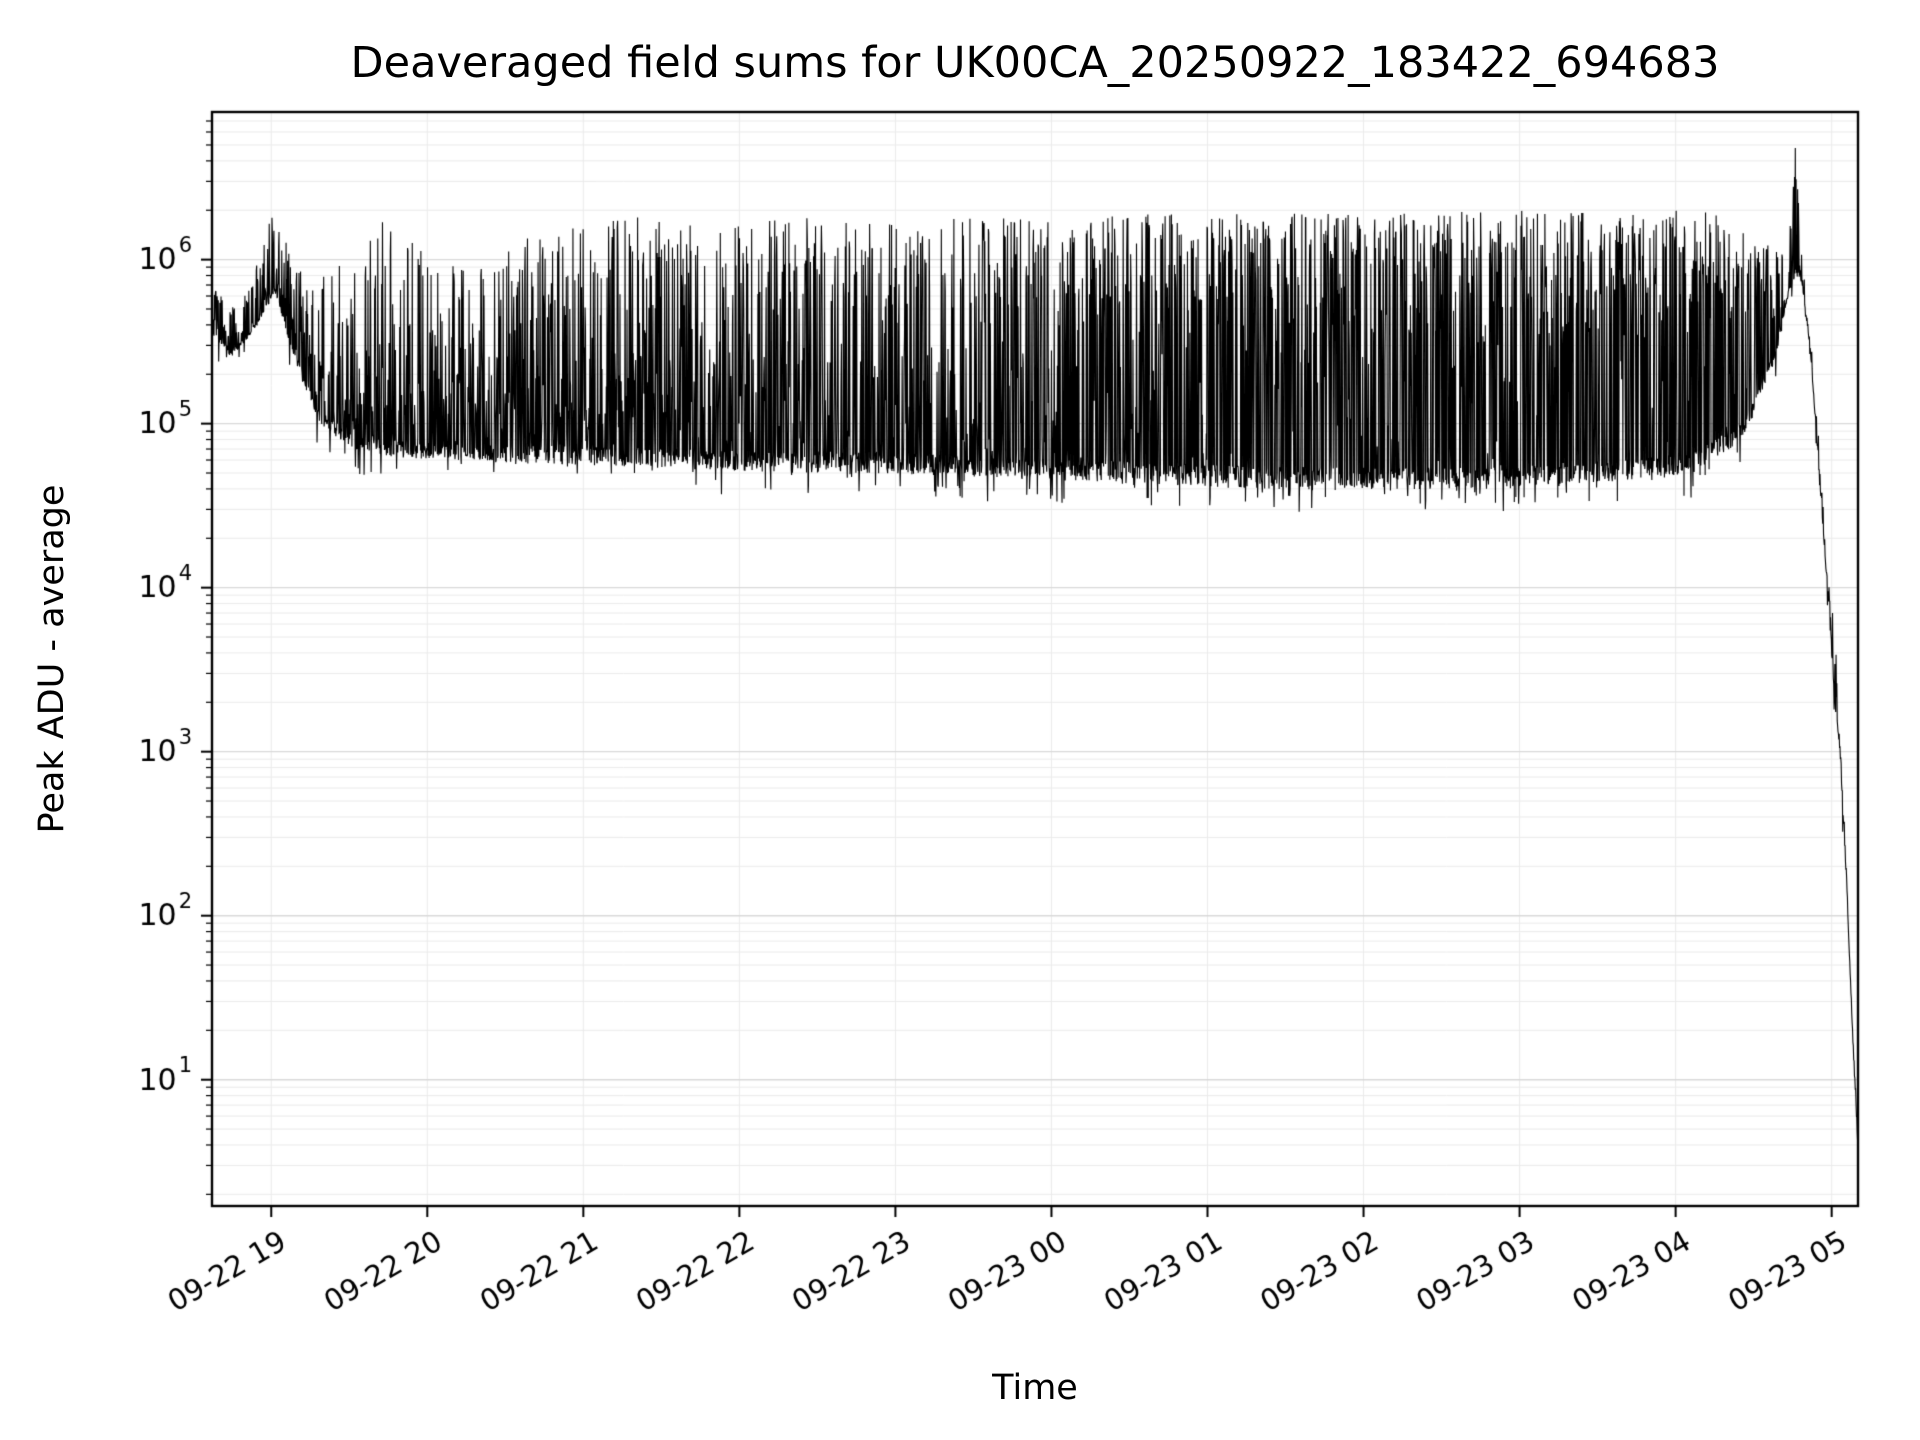  I want to click on y-axis-label: Peak ADU - average, so click(52, 659).